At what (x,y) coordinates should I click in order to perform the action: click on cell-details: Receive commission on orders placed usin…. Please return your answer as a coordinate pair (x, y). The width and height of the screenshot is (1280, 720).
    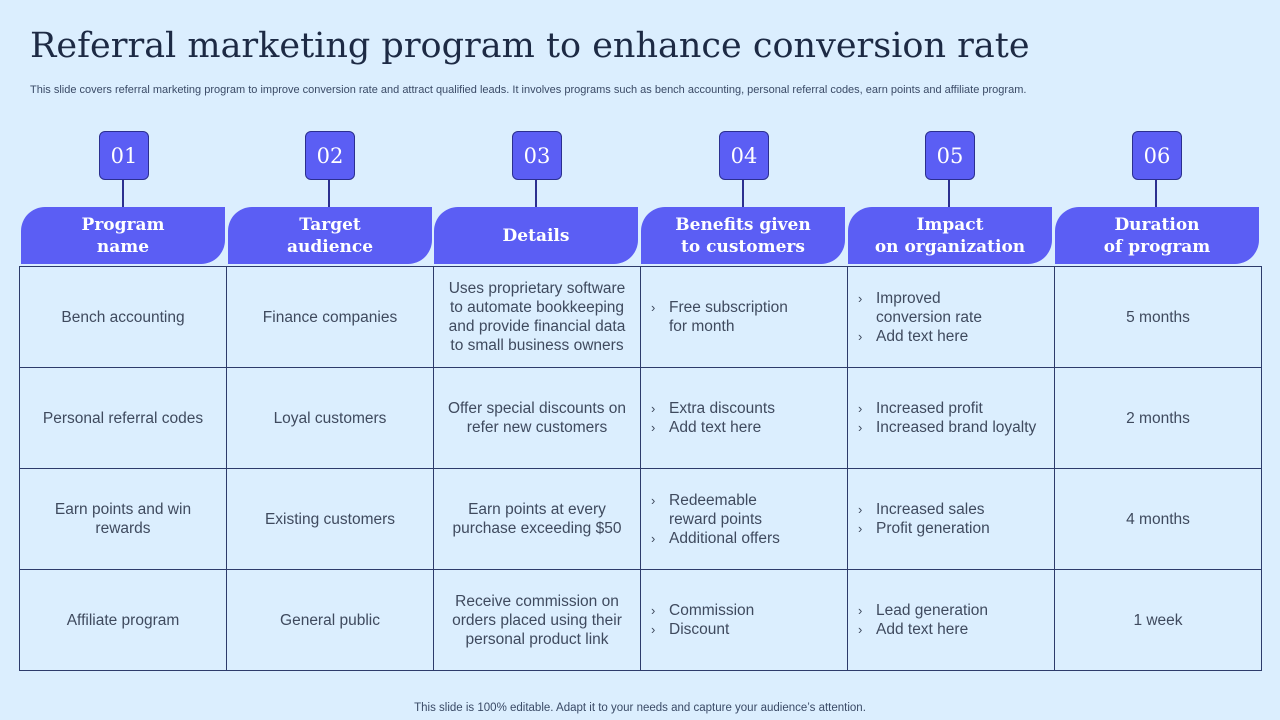
    Looking at the image, I should click on (537, 620).